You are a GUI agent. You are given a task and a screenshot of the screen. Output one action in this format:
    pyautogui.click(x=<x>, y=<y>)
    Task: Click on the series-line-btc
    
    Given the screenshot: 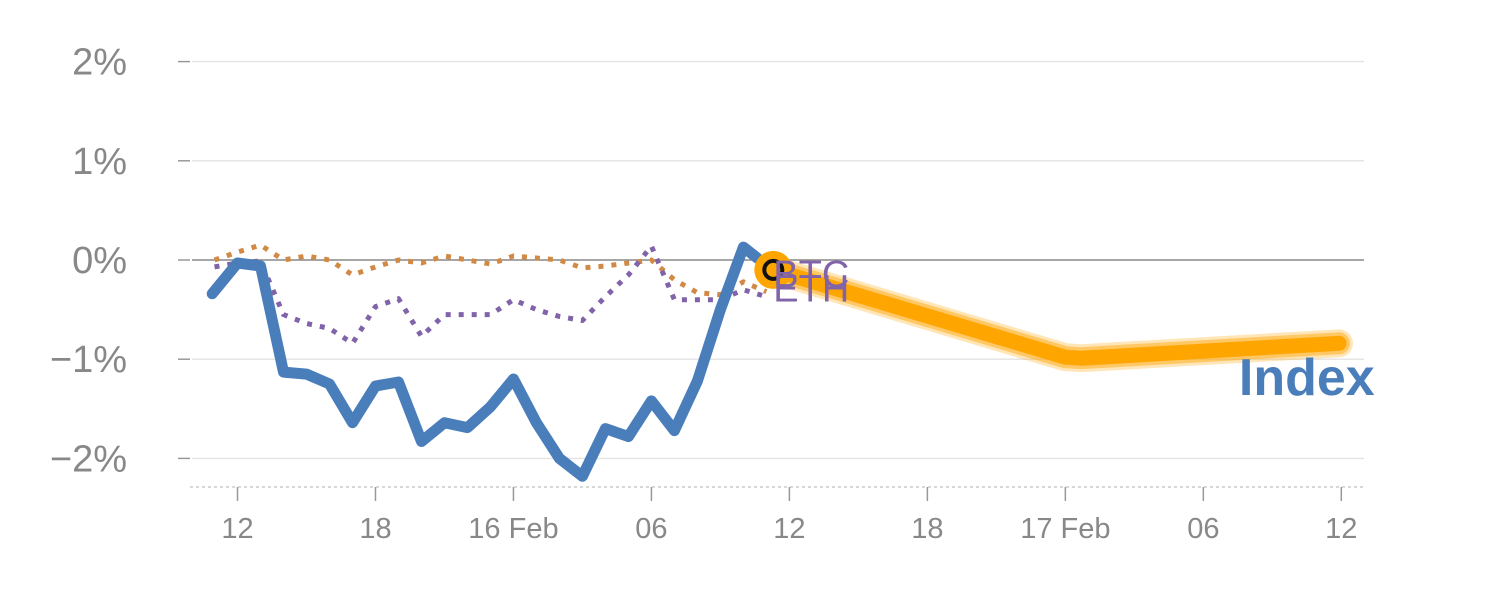 What is the action you would take?
    pyautogui.click(x=490, y=270)
    